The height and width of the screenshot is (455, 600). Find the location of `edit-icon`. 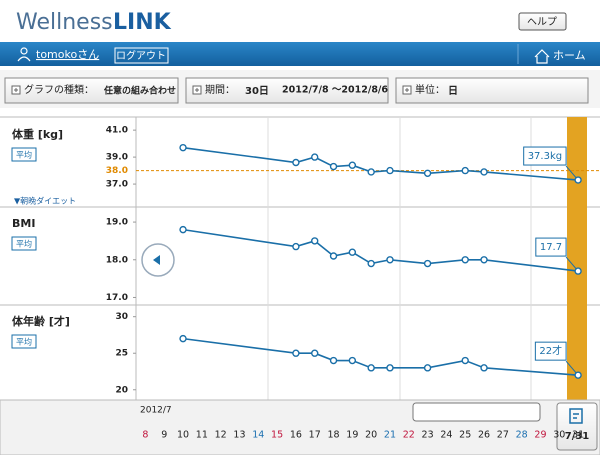

edit-icon is located at coordinates (576, 416).